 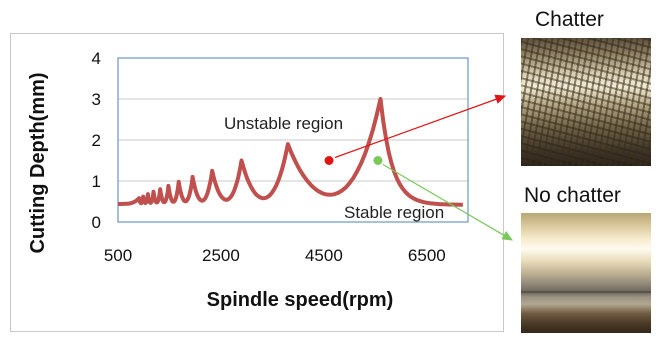 I want to click on stable-region-label: Stable region, so click(x=394, y=212).